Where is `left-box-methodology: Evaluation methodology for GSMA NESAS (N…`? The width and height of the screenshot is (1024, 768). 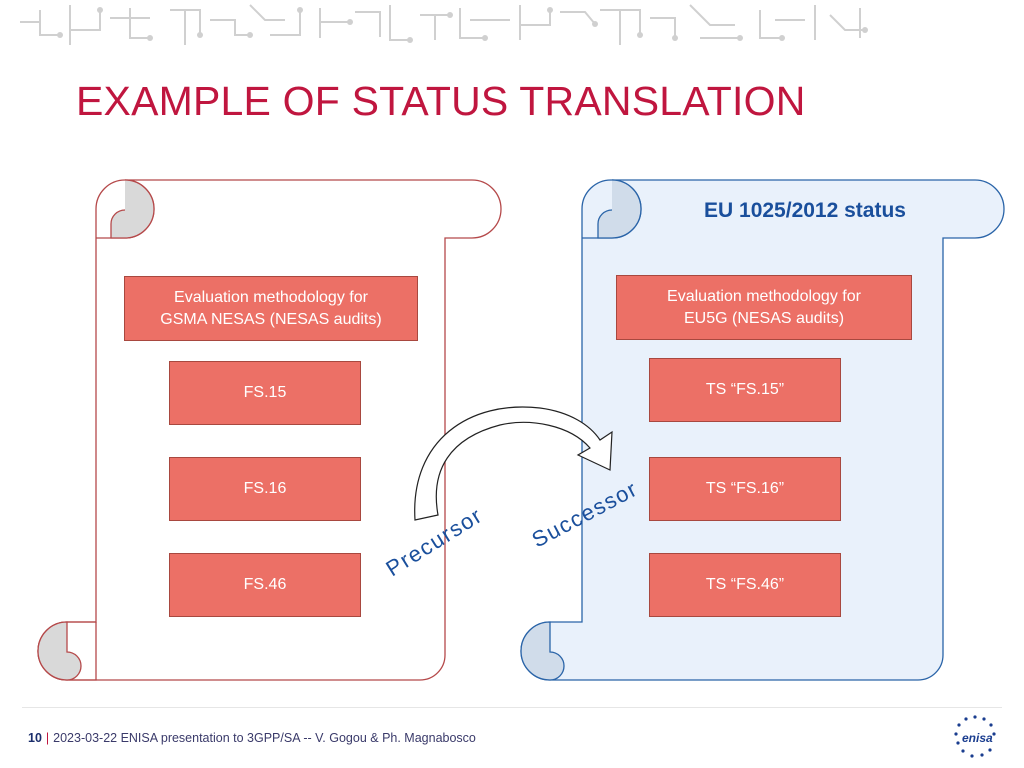 left-box-methodology: Evaluation methodology for GSMA NESAS (N… is located at coordinates (271, 308).